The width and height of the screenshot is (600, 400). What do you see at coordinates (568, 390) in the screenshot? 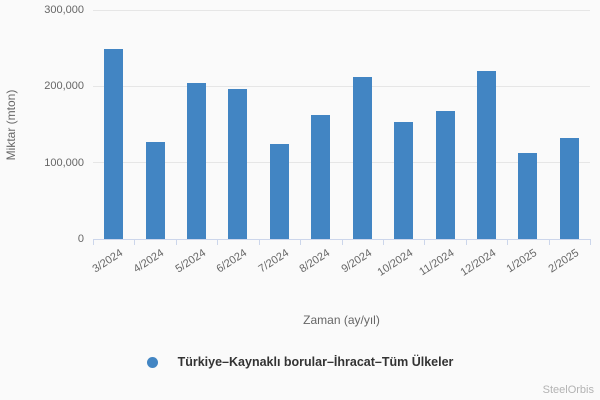
I see `watermark: SteelOrbis` at bounding box center [568, 390].